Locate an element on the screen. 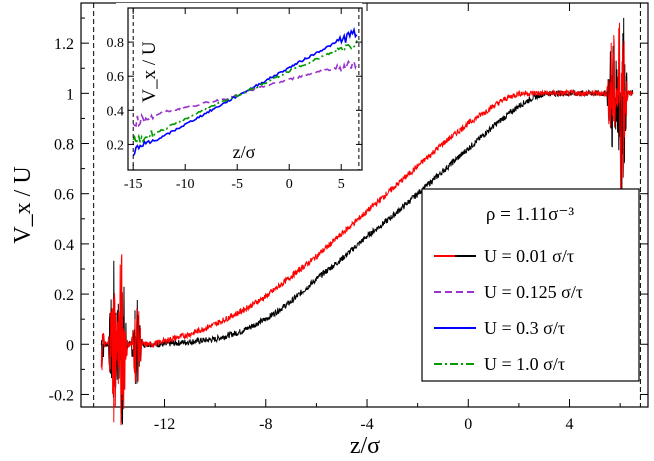  x-tick-label: 0 is located at coordinates (468, 424).